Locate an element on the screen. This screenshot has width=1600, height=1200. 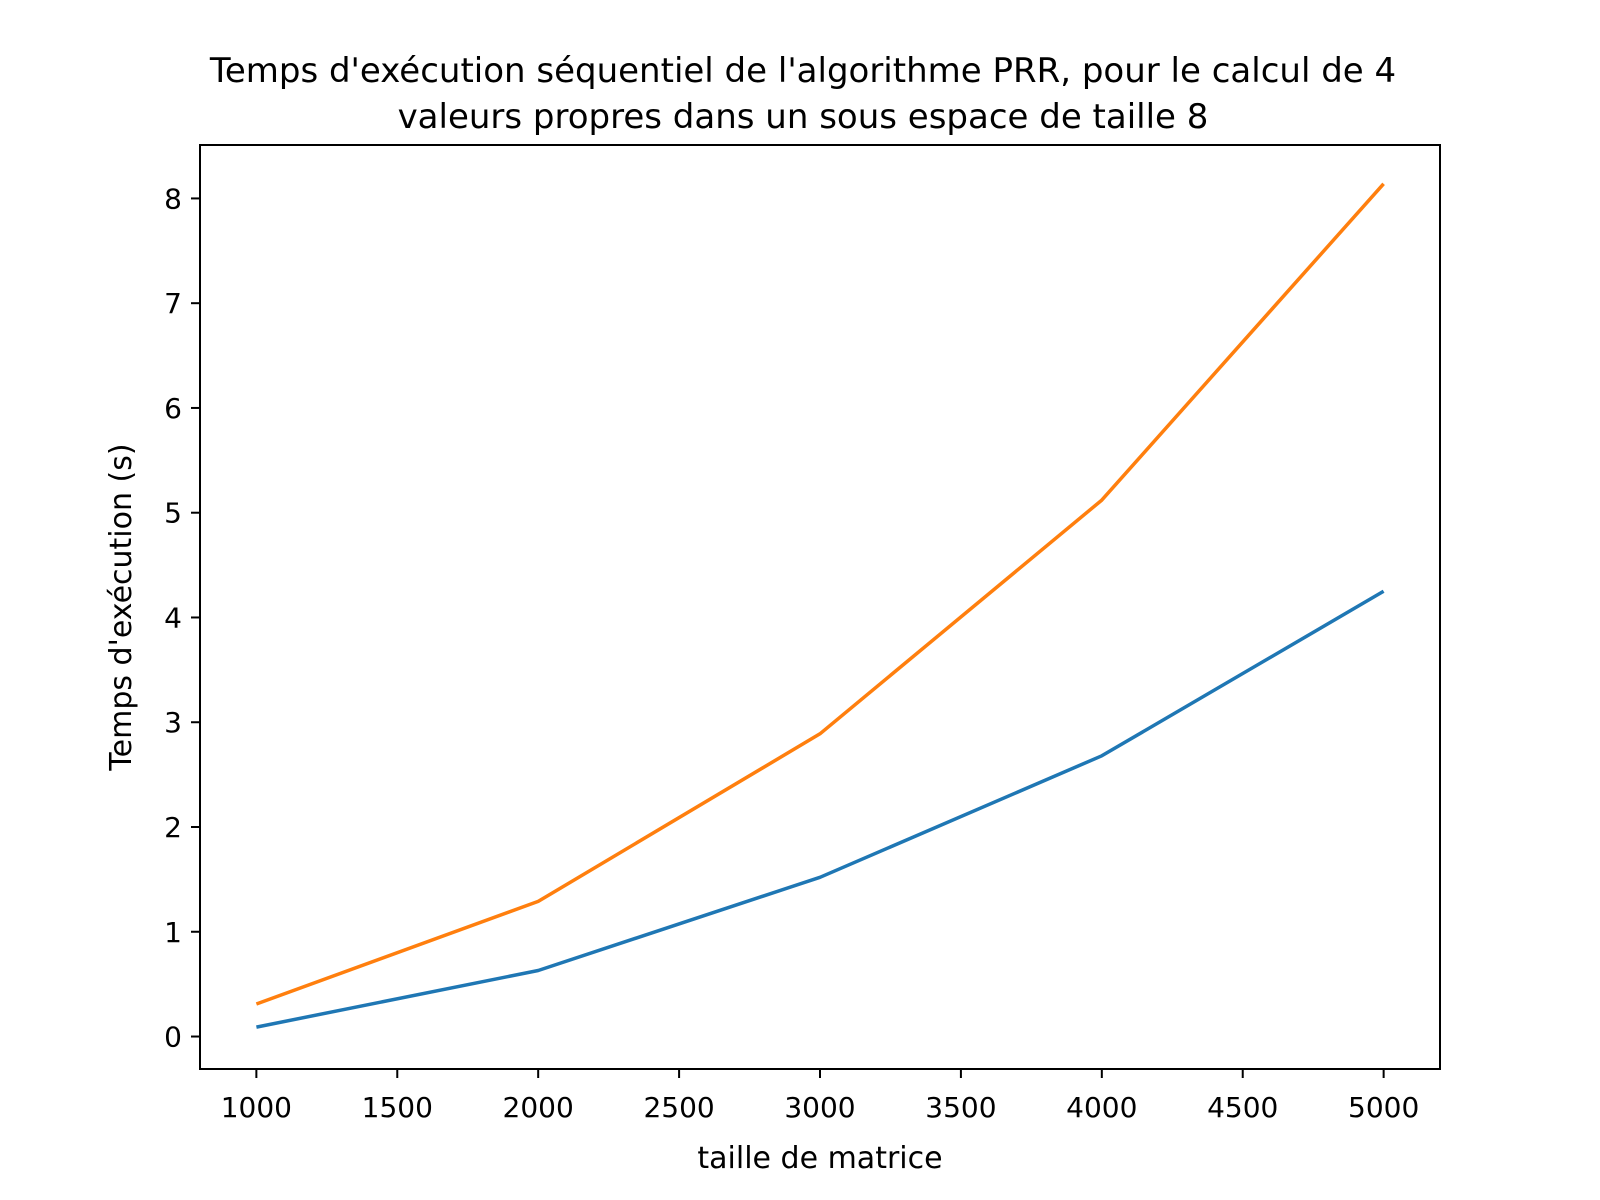
x-axis-label: taille de matrice is located at coordinates (819, 1158).